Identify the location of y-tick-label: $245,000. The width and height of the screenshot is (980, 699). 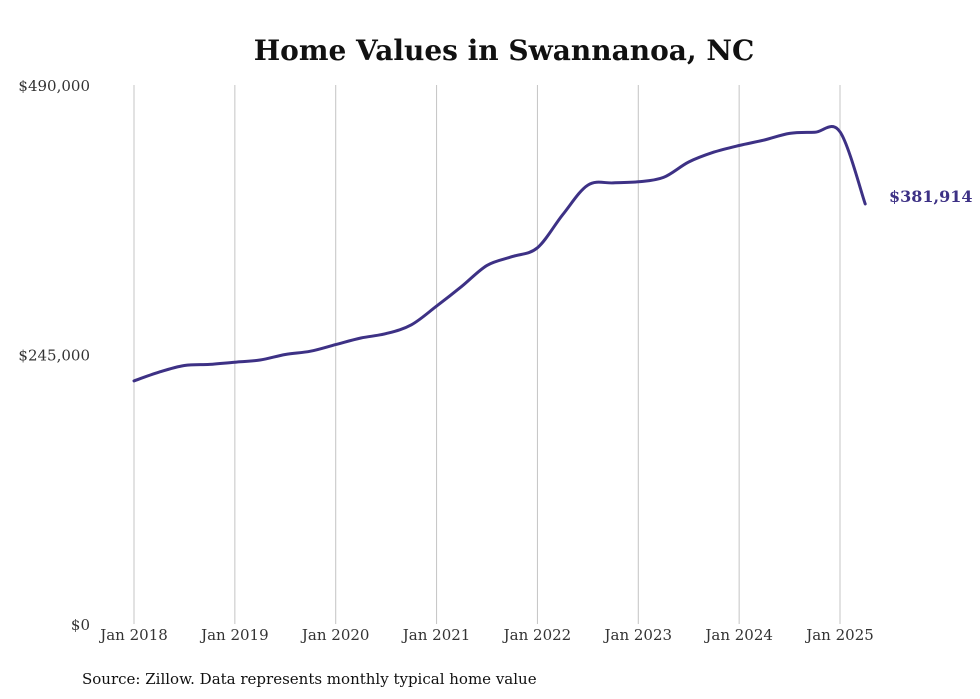
(54, 356).